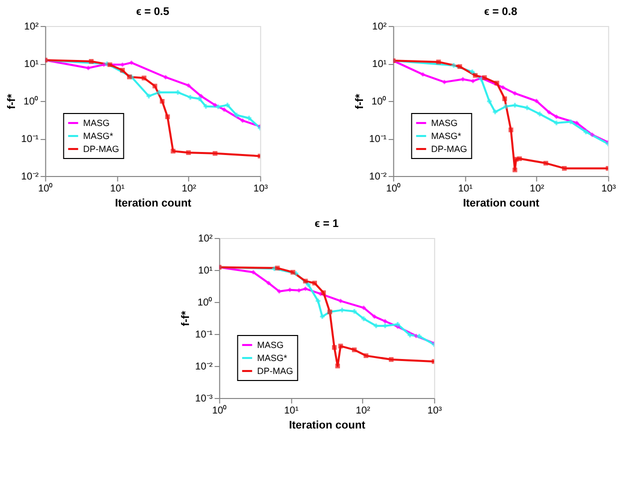 This screenshot has width=630, height=499. I want to click on chart-title: ϵ = 0.8, so click(501, 12).